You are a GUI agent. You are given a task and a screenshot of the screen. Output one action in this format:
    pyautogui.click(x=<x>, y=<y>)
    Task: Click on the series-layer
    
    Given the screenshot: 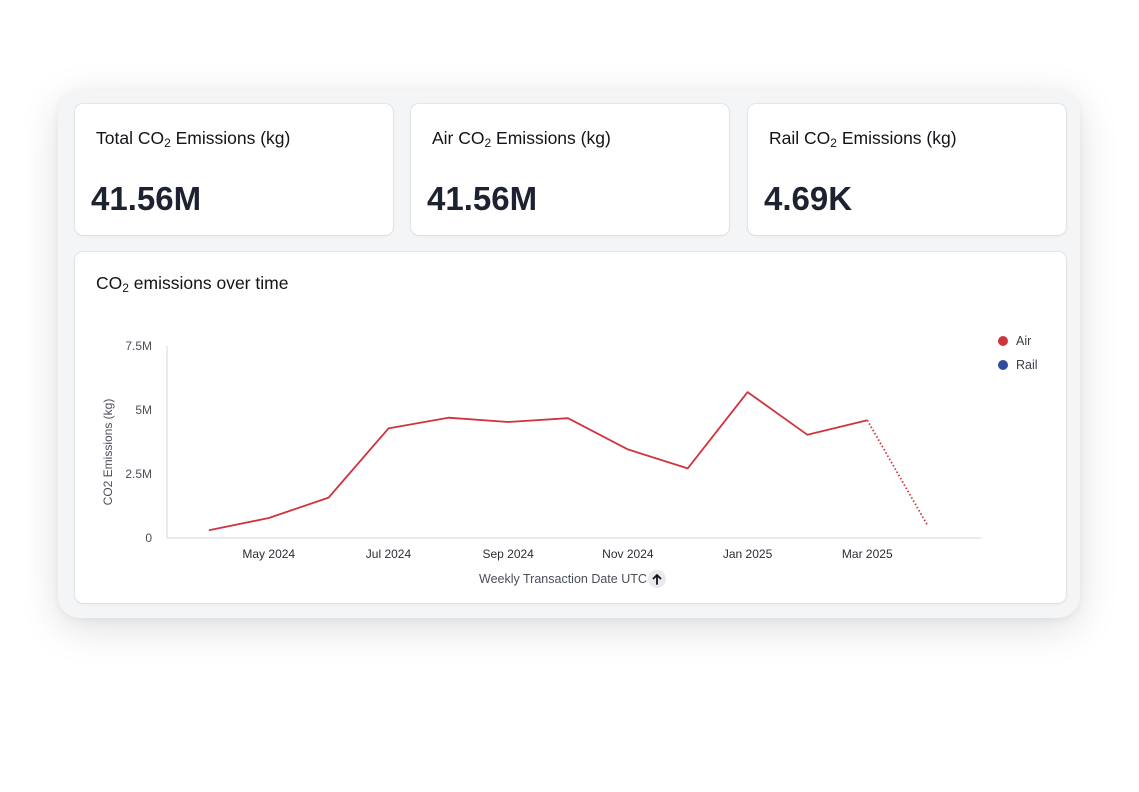 What is the action you would take?
    pyautogui.click(x=568, y=461)
    